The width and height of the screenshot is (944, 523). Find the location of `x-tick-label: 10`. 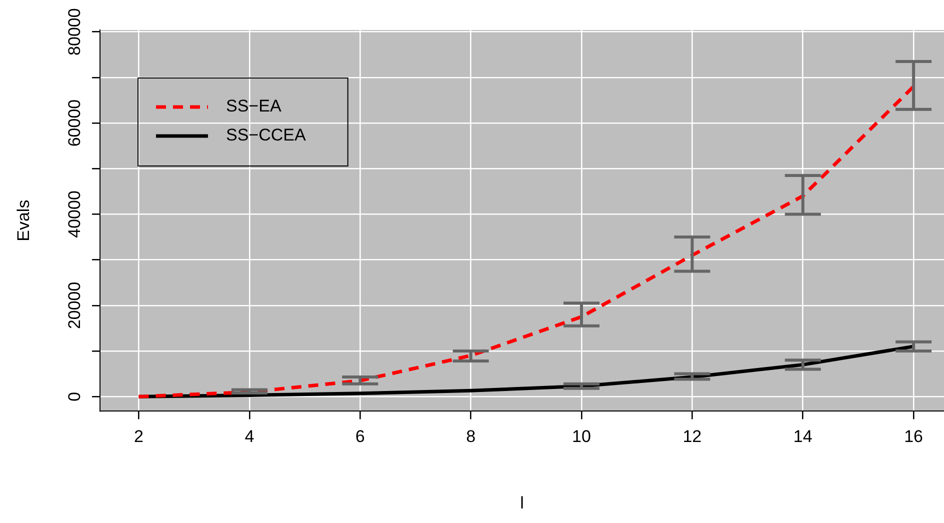

x-tick-label: 10 is located at coordinates (581, 436).